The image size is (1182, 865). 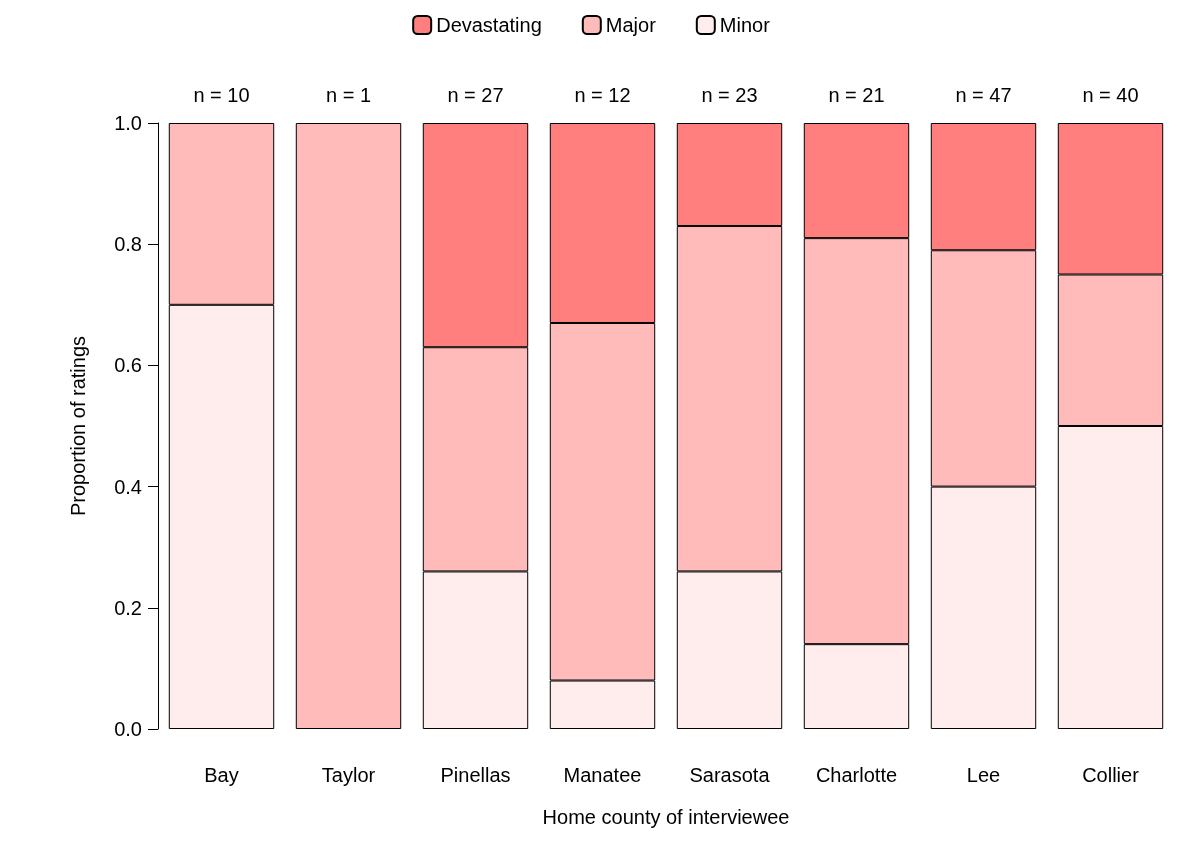 What do you see at coordinates (475, 775) in the screenshot?
I see `x-tick-label: Pinellas` at bounding box center [475, 775].